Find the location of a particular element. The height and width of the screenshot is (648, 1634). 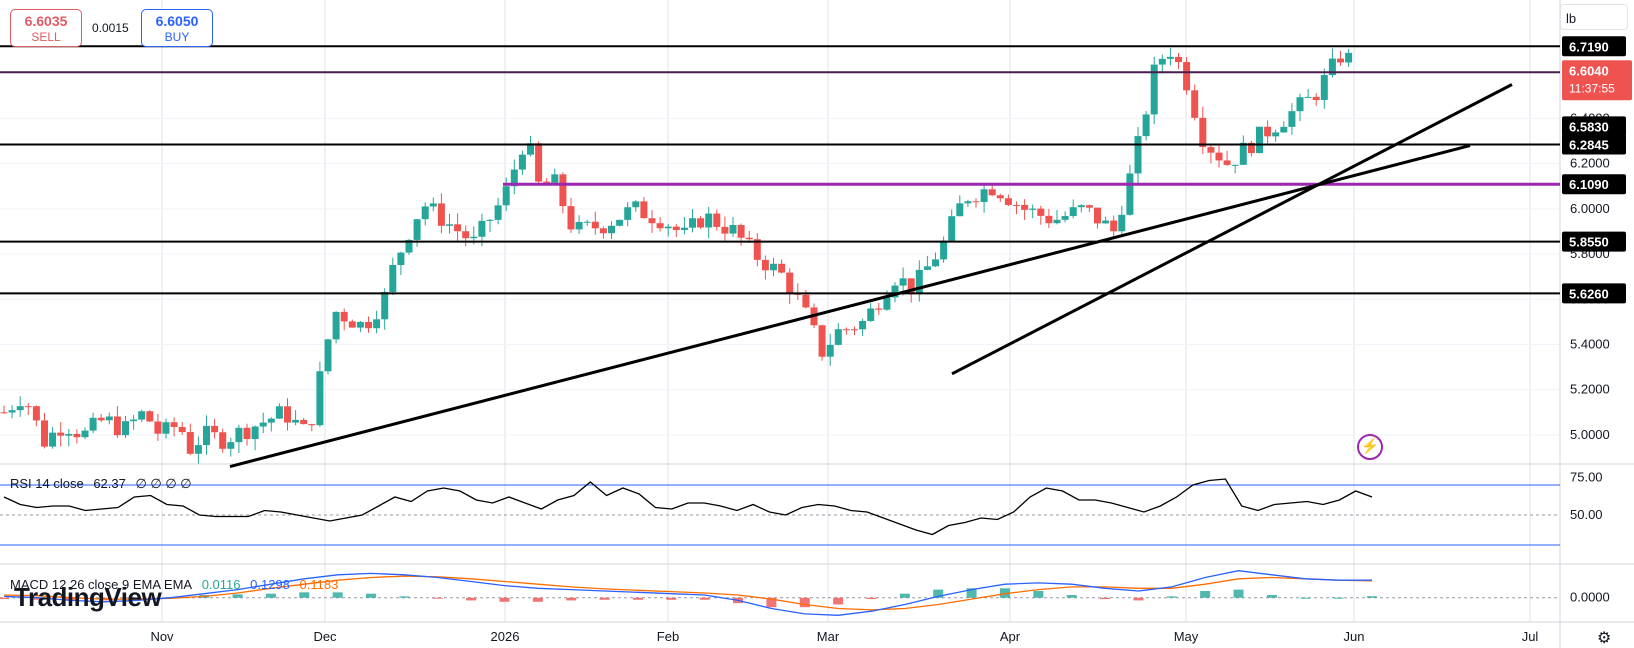

level-label-0: 6.7190 is located at coordinates (1594, 46).